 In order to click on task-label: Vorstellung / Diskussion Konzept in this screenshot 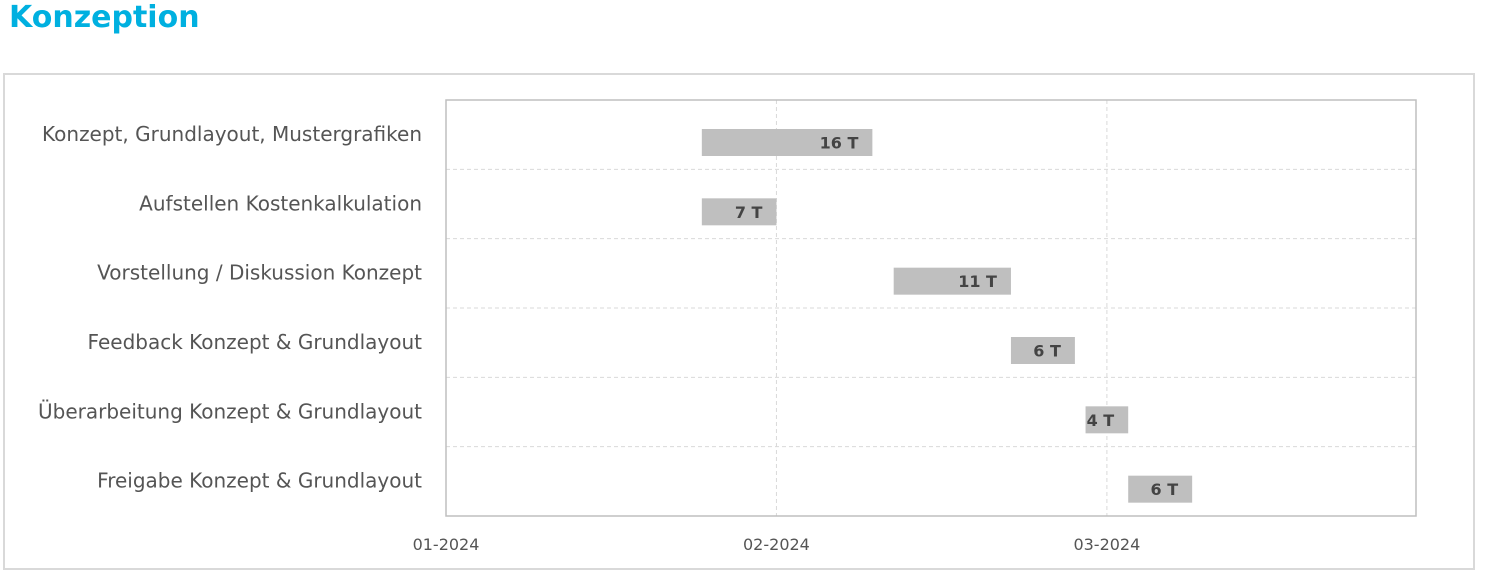, I will do `click(259, 273)`.